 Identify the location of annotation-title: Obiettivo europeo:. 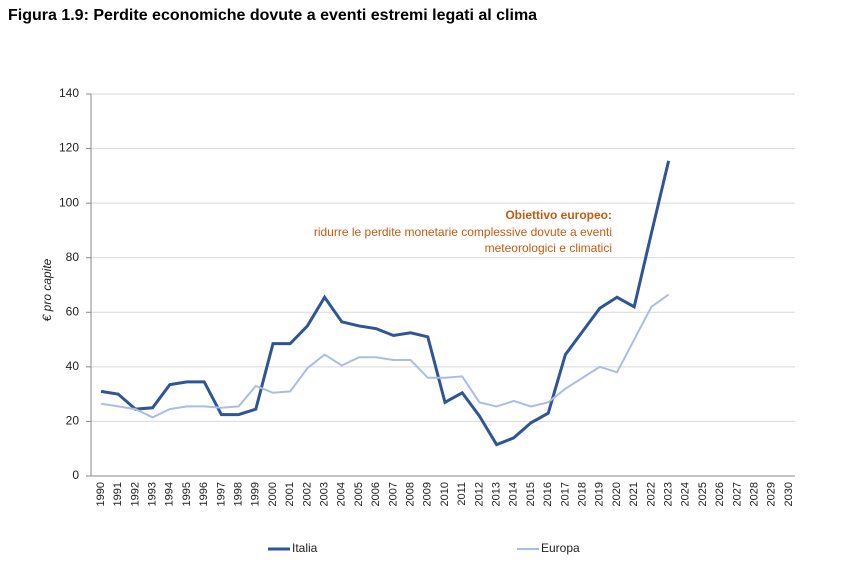
(558, 215).